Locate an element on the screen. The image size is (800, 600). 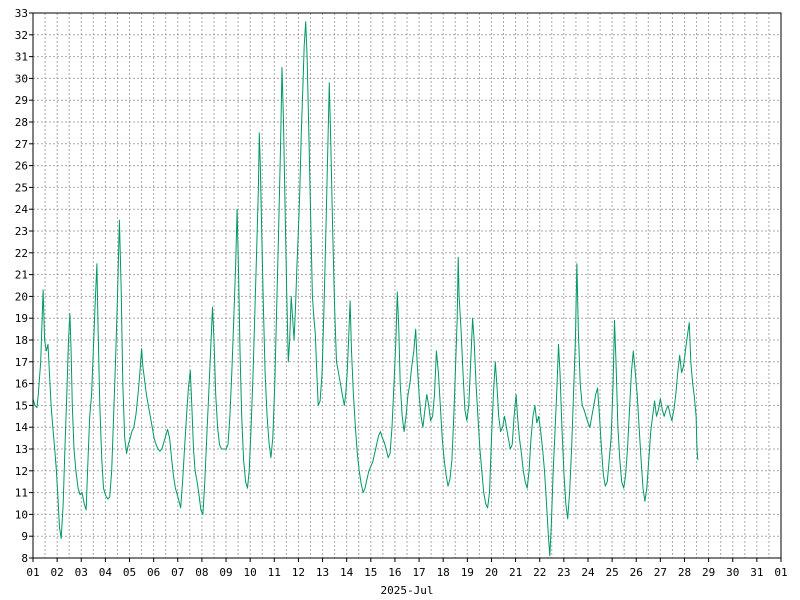
y-tick-label: 31 is located at coordinates (21, 57).